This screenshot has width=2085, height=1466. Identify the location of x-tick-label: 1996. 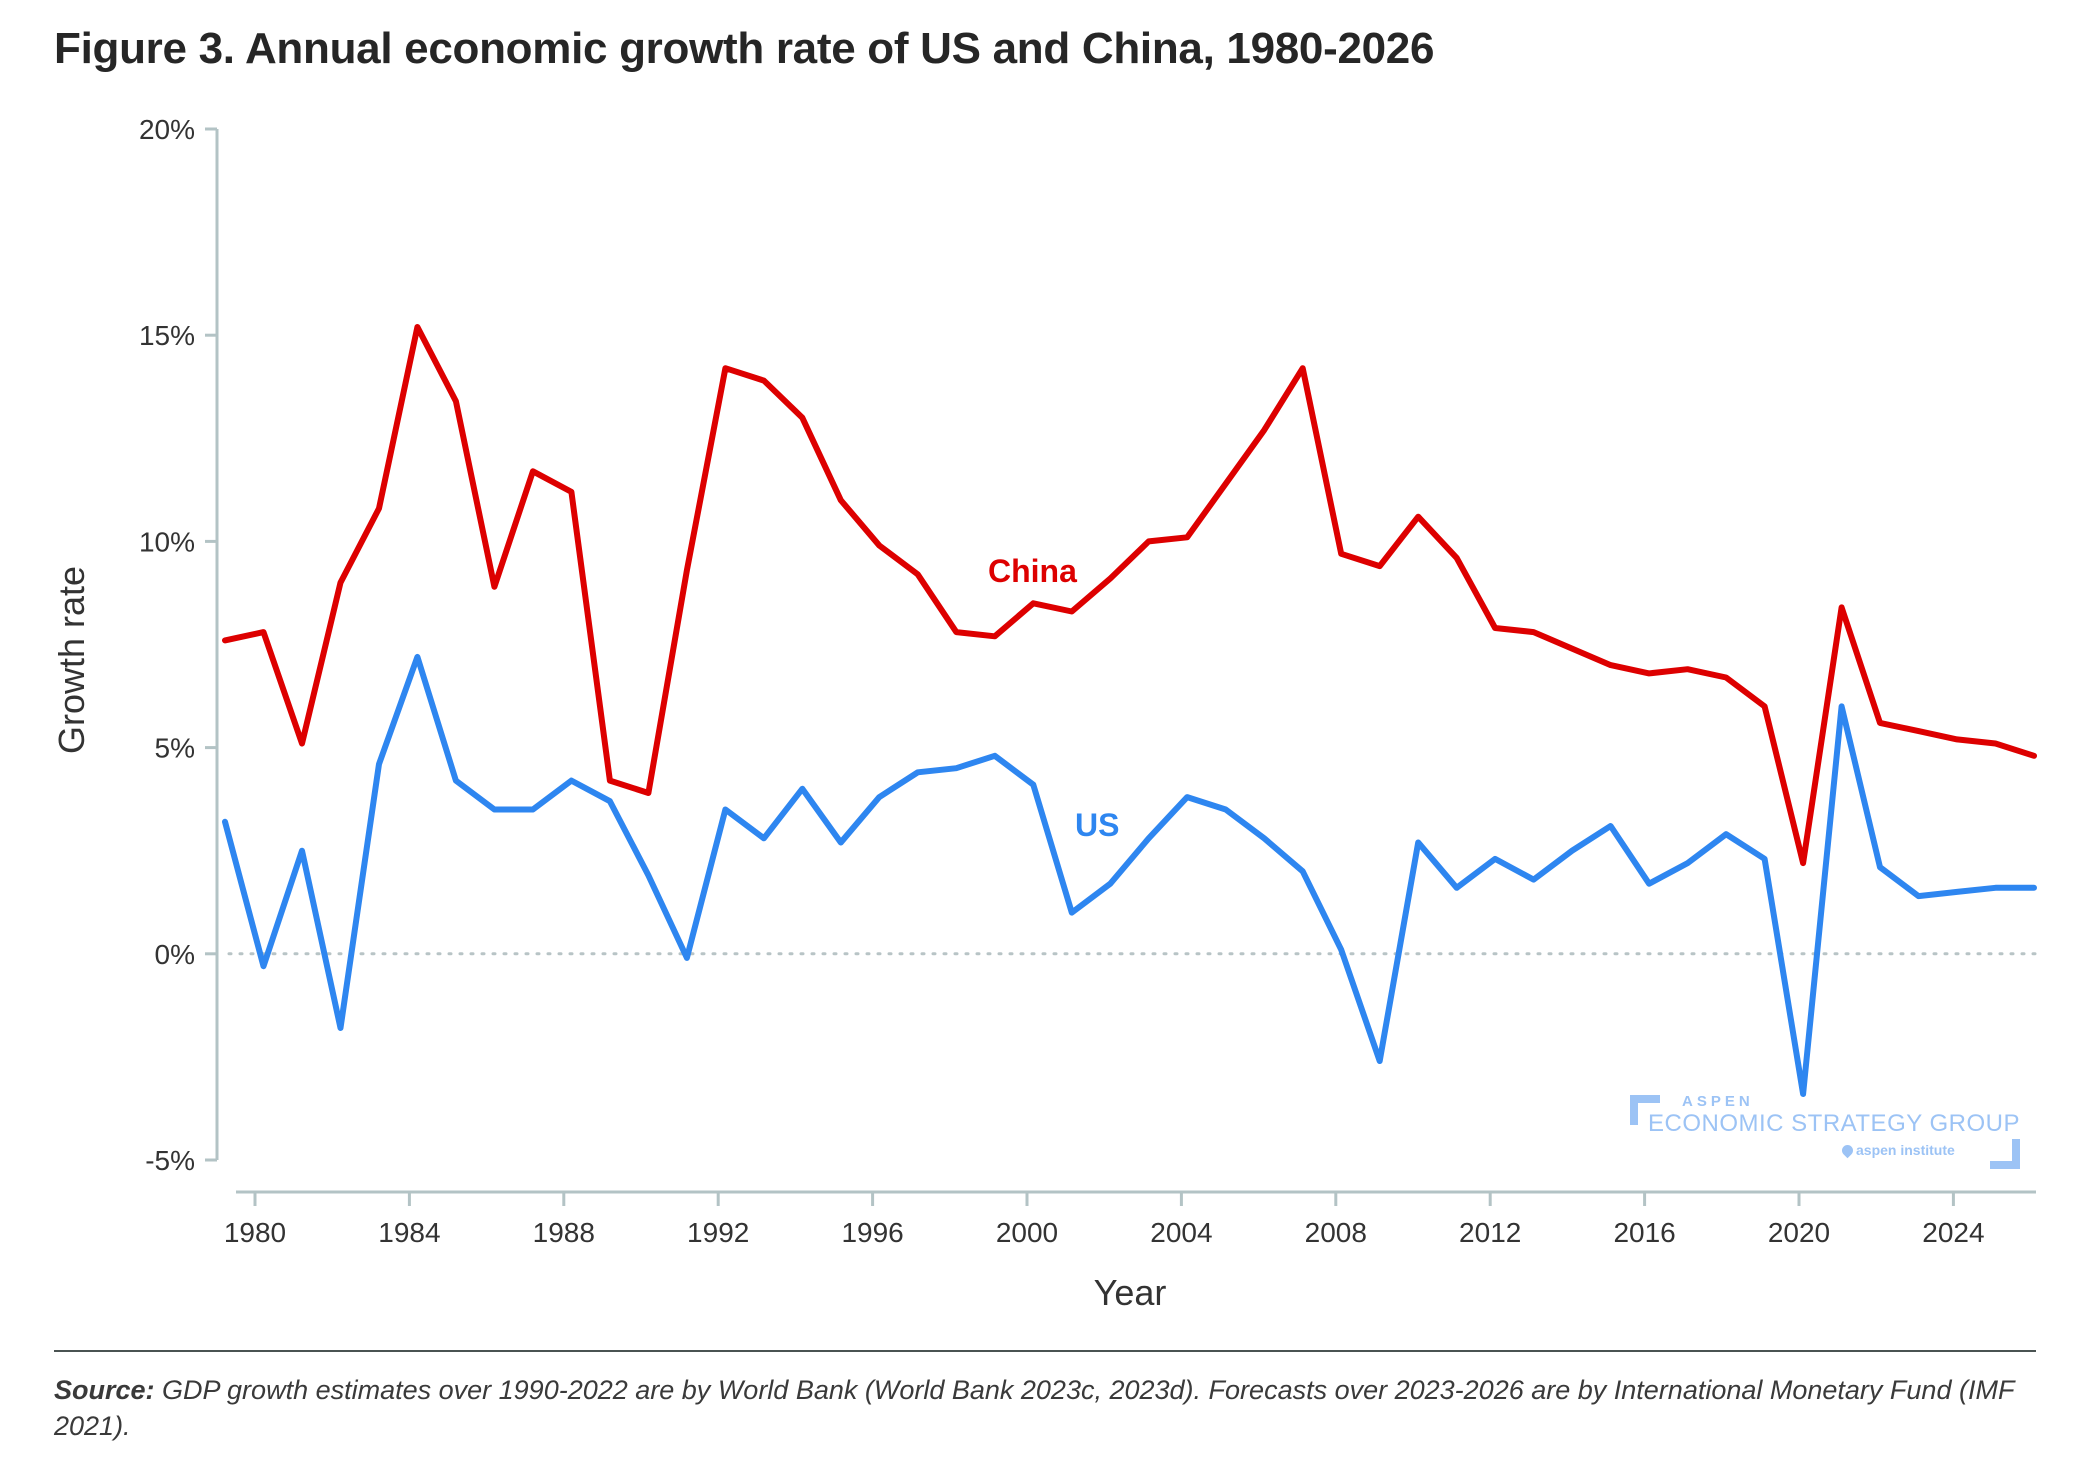
(872, 1232).